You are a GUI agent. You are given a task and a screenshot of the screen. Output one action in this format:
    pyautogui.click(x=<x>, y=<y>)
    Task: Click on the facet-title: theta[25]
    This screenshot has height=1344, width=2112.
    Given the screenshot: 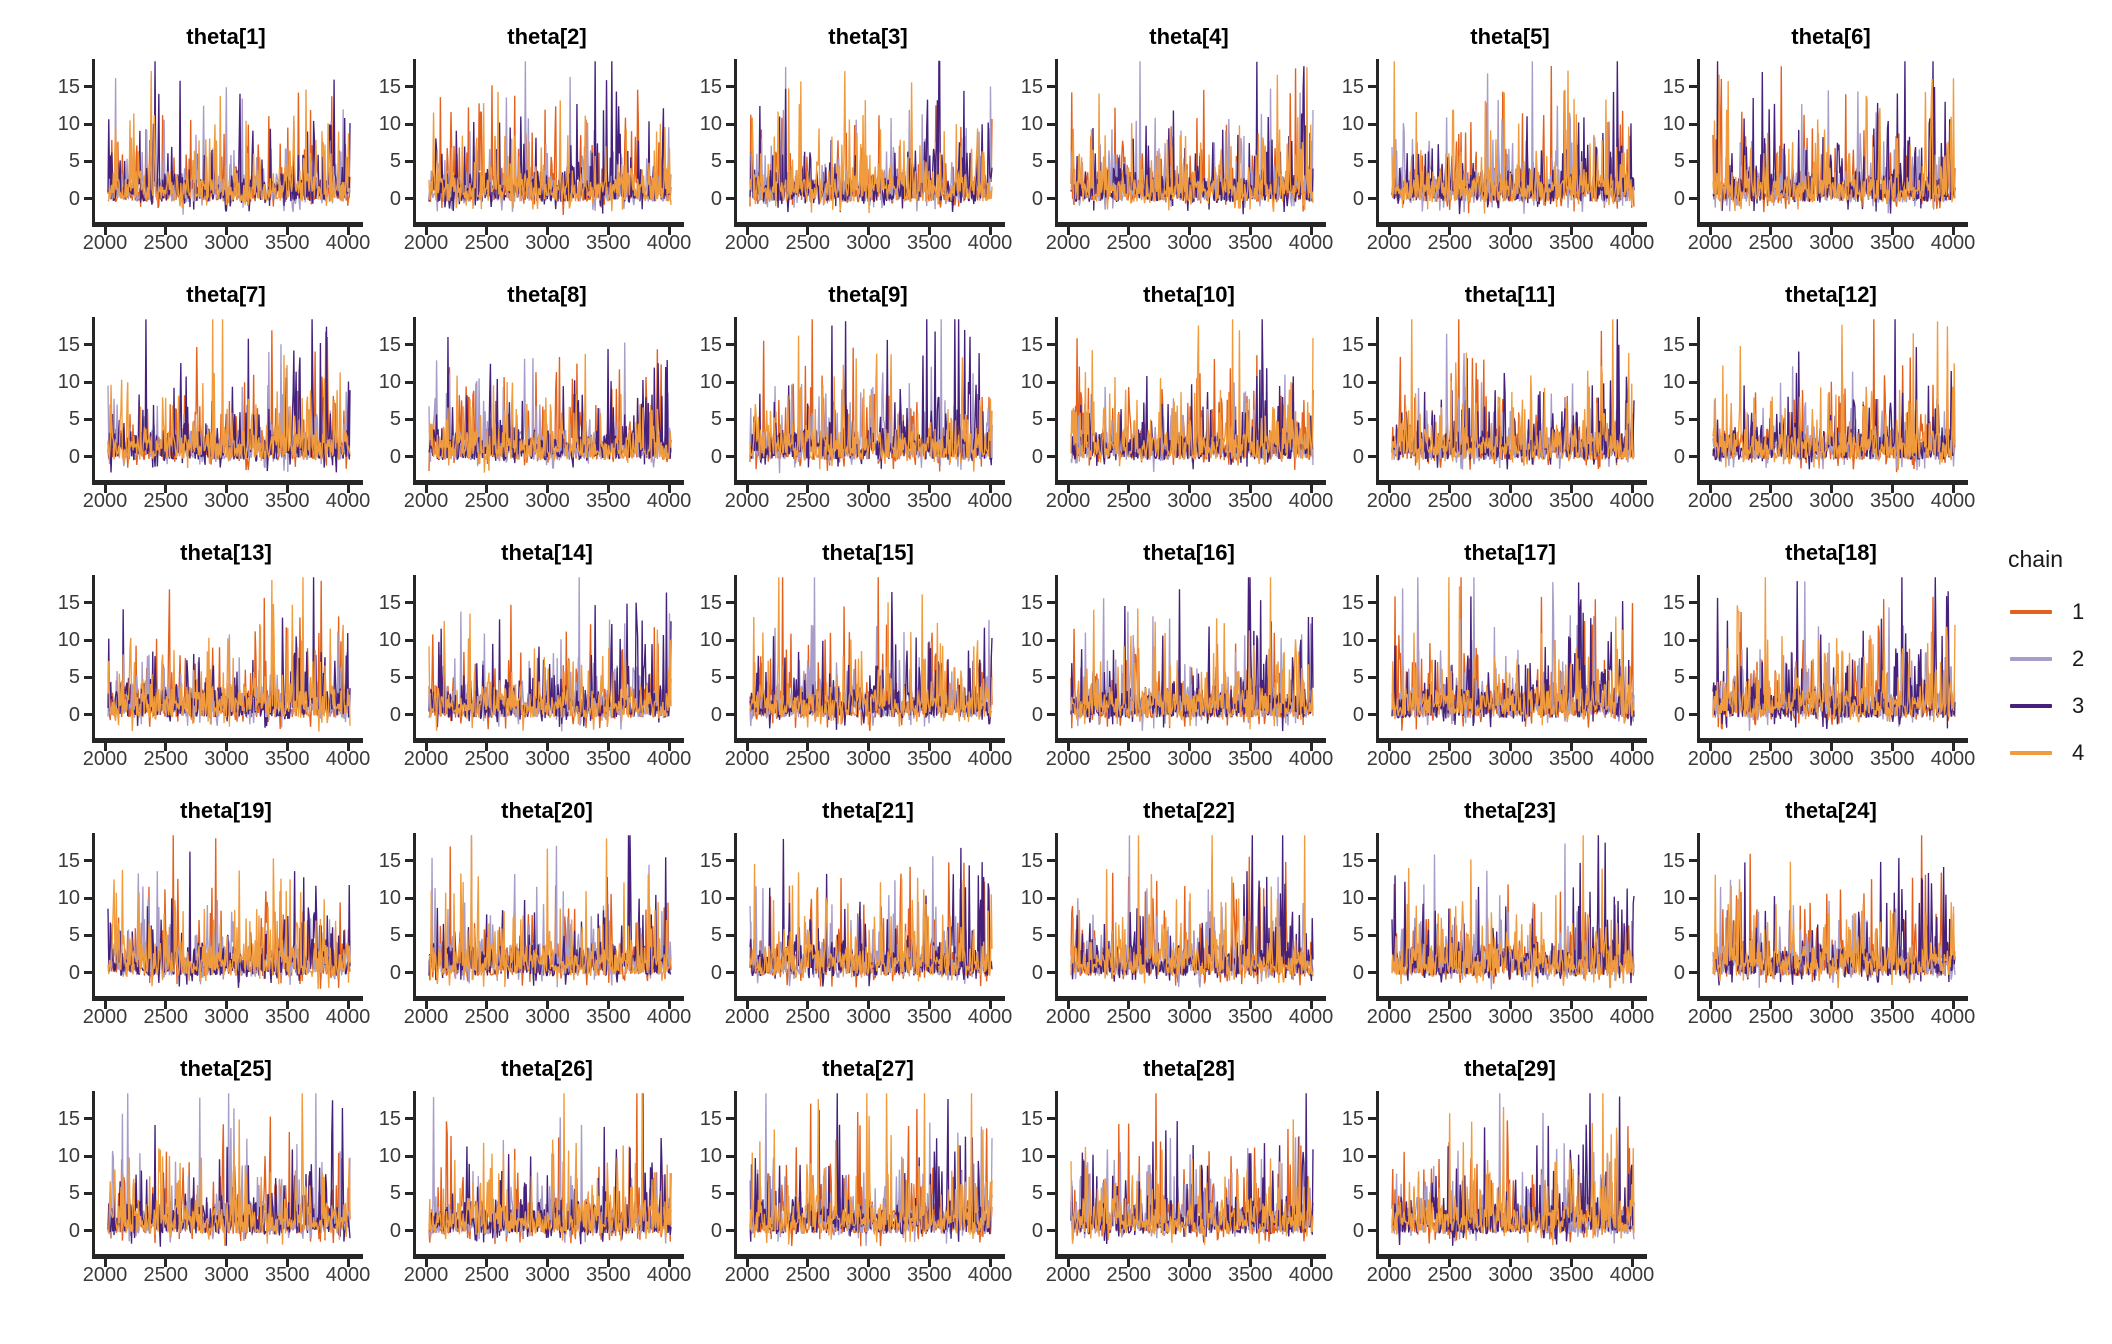 What is the action you would take?
    pyautogui.click(x=226, y=1068)
    